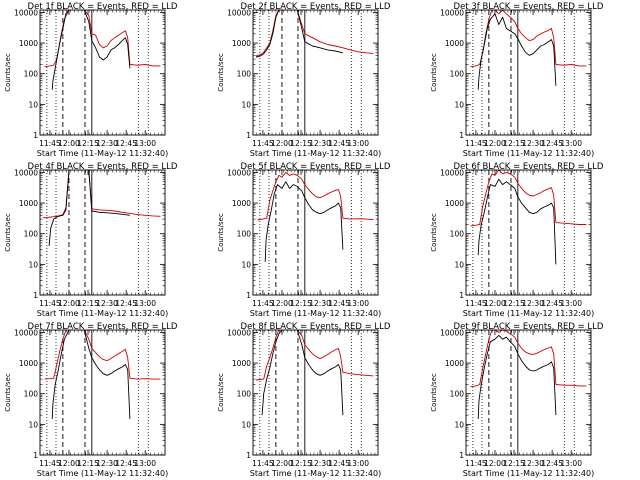 The image size is (640, 480). What do you see at coordinates (103, 7) in the screenshot?
I see `panel-title: Det 1f BLACK = Events, RED = LLD` at bounding box center [103, 7].